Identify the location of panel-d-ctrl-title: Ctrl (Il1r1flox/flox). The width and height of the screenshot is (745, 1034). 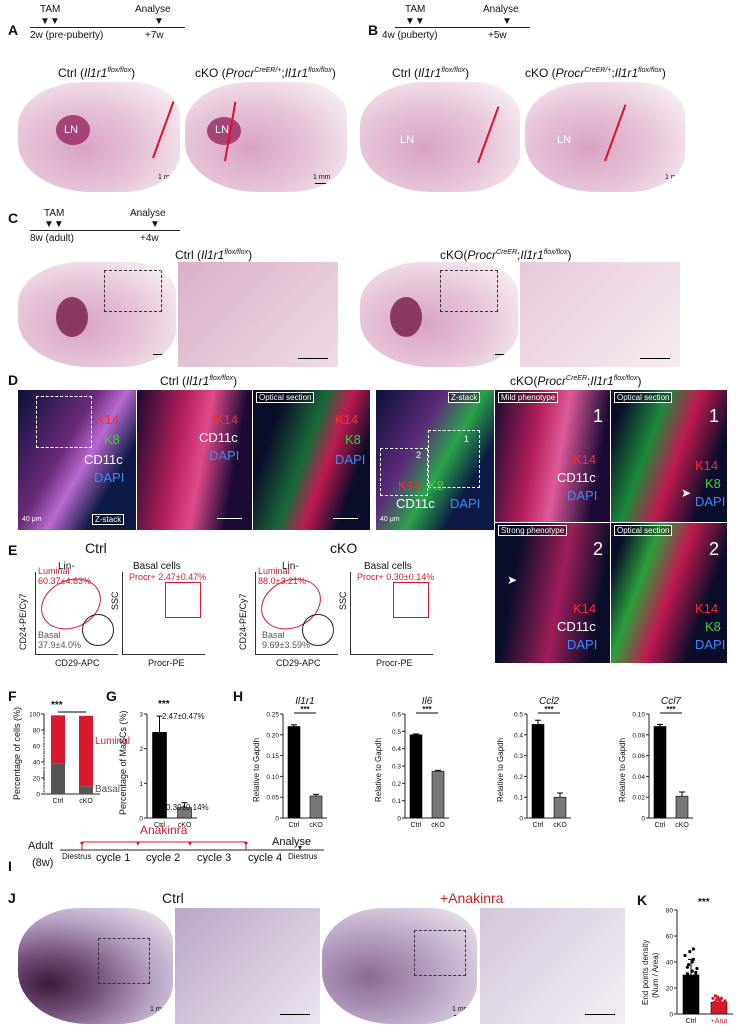
(199, 381).